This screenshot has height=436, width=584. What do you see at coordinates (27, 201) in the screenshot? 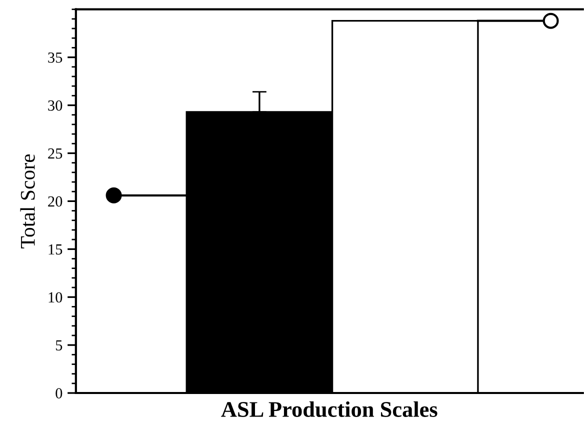
I see `y-axis-title: Total Score` at bounding box center [27, 201].